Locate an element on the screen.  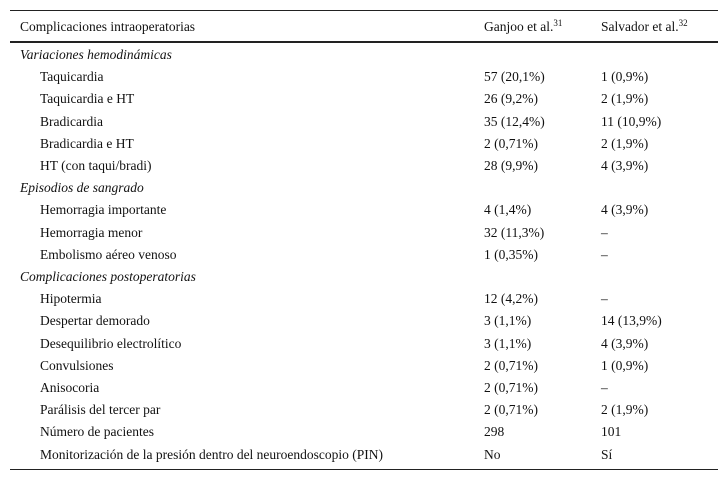
section-title: Complicaciones postoperatorias is located at coordinates (108, 276).